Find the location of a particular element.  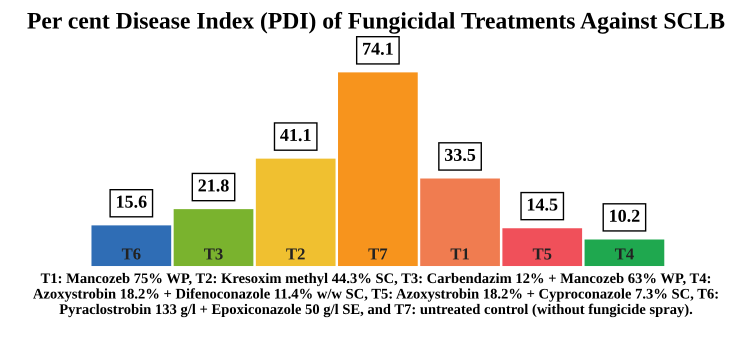

x-tick-label: T3 is located at coordinates (213, 254).